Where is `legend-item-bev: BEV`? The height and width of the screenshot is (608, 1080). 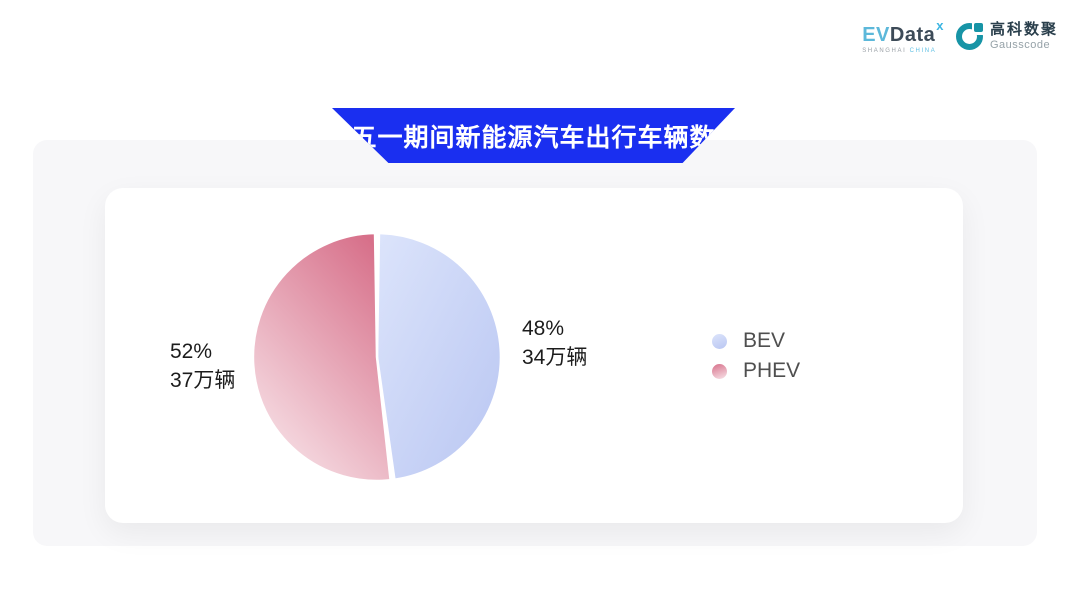 legend-item-bev: BEV is located at coordinates (756, 341).